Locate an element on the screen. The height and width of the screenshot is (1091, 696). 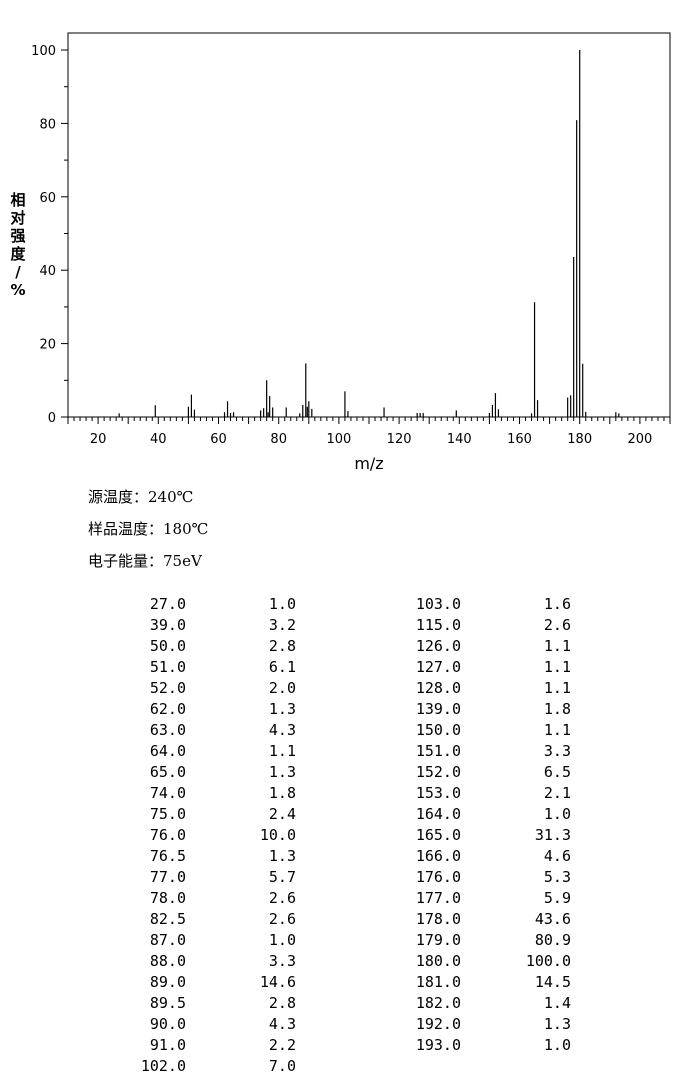
table-row: 152.0 6.5 is located at coordinates (490, 773).